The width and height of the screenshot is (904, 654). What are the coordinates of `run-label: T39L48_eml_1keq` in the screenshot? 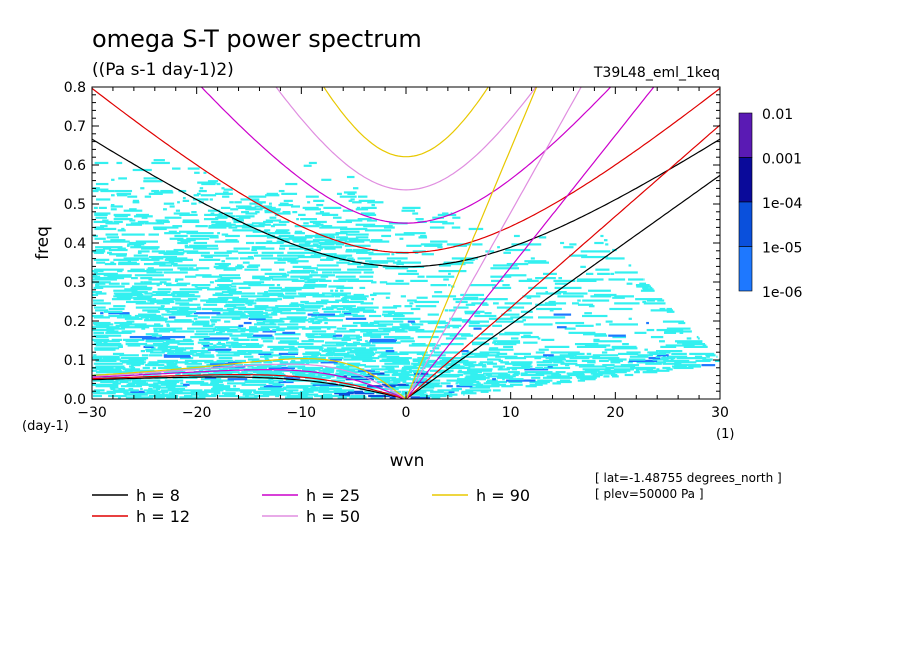 It's located at (656, 73).